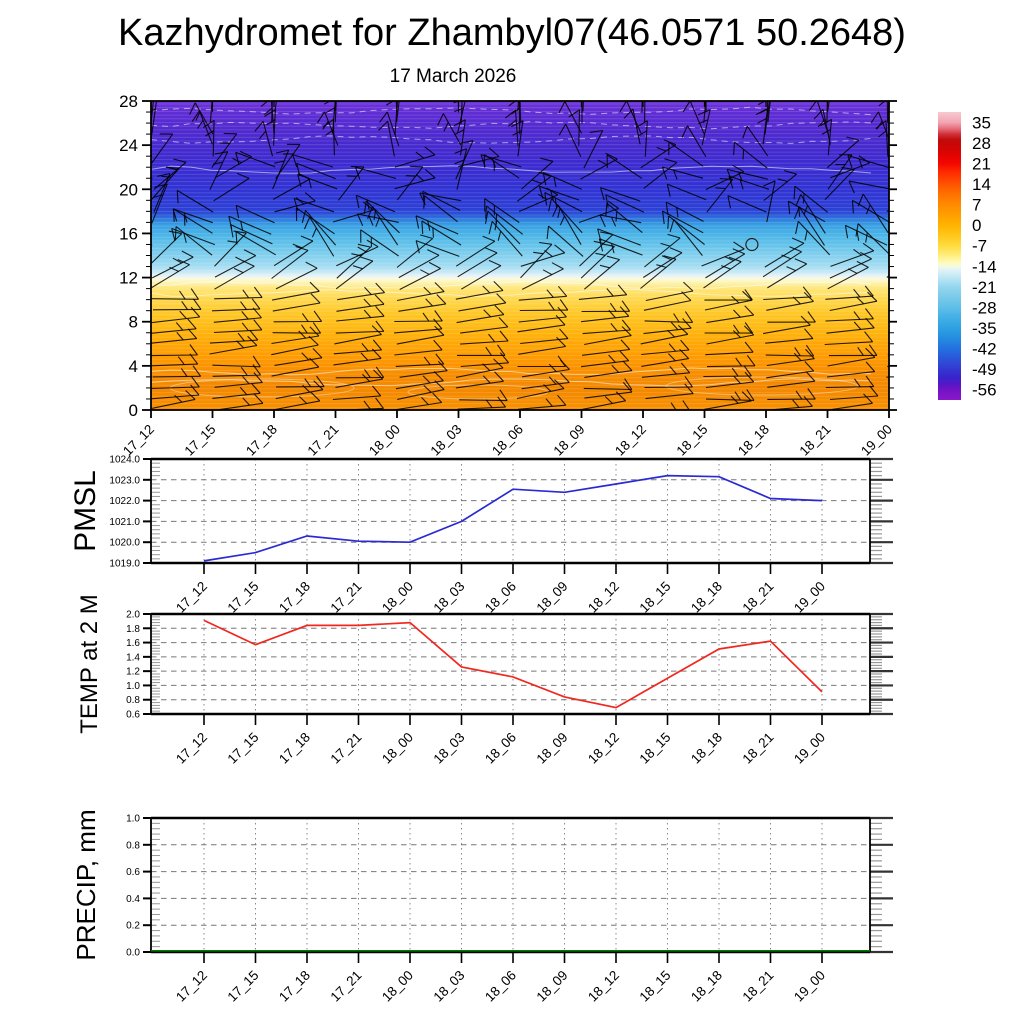 The image size is (1024, 1024). What do you see at coordinates (124, 522) in the screenshot?
I see `ytick-label: 1021.0` at bounding box center [124, 522].